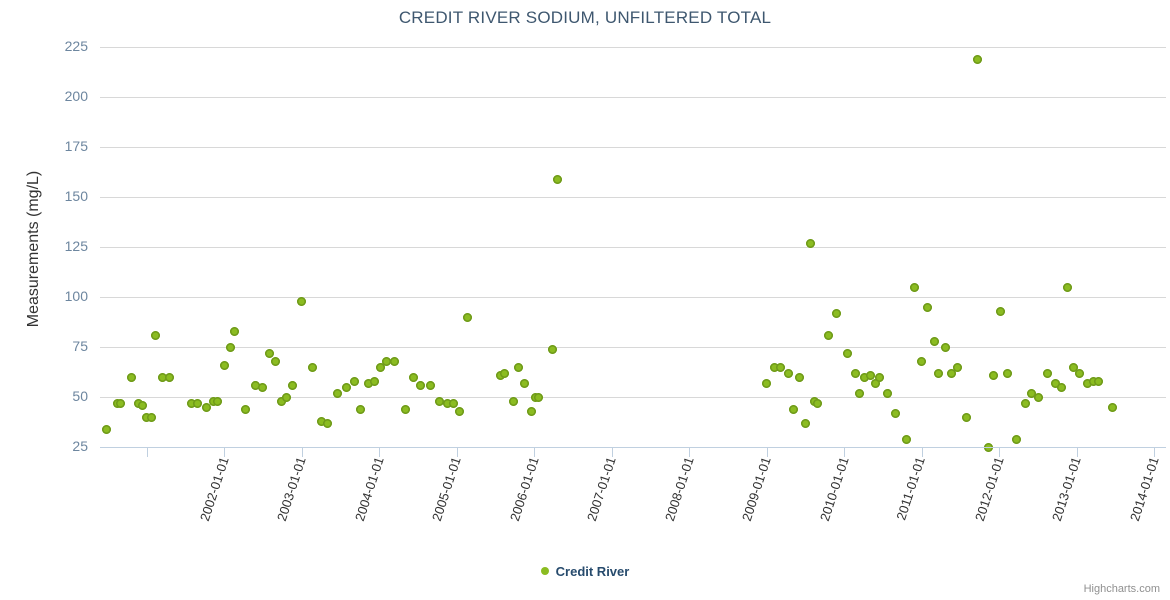 The image size is (1170, 600). I want to click on chart-credits: Highcharts.com, so click(1121, 589).